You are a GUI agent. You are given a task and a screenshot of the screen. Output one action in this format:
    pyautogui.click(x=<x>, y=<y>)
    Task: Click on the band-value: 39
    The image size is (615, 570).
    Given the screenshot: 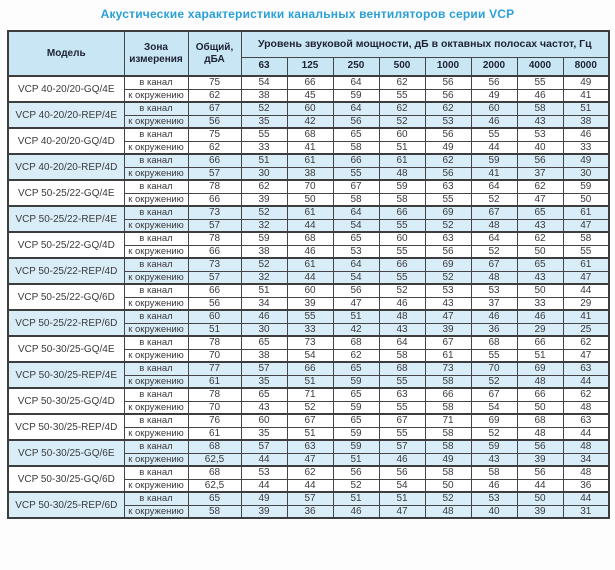 What is the action you would take?
    pyautogui.click(x=264, y=199)
    